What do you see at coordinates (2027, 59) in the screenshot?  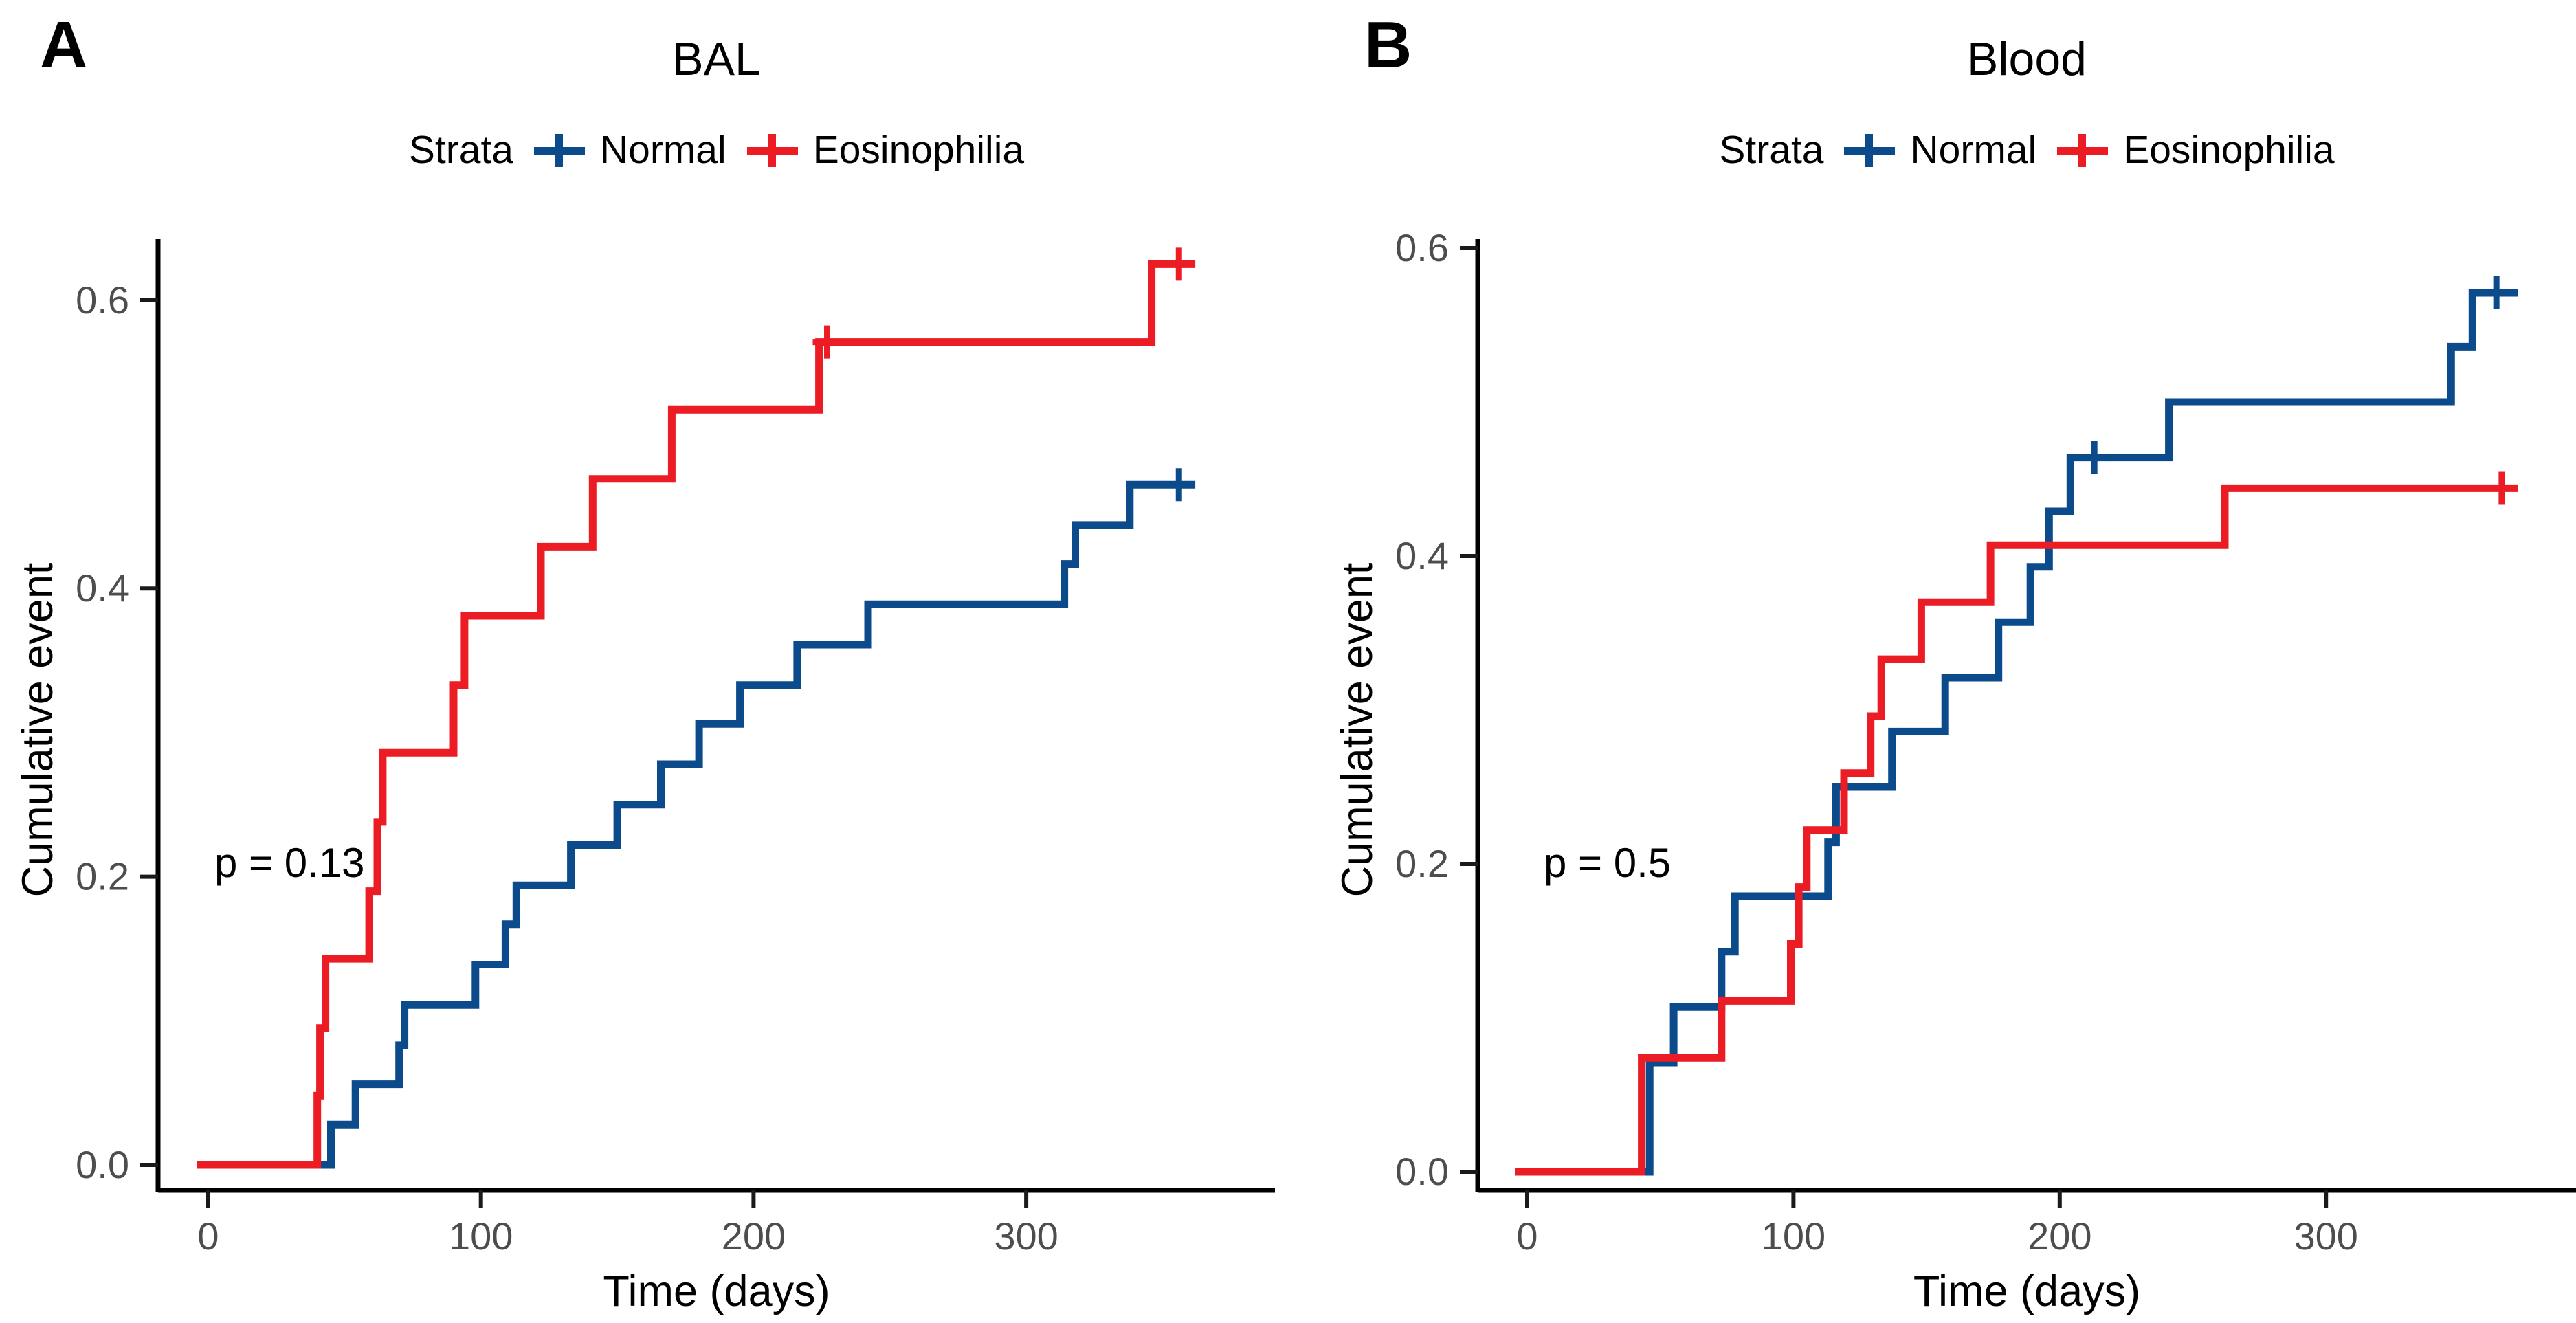 I see `panel-b-title: Blood` at bounding box center [2027, 59].